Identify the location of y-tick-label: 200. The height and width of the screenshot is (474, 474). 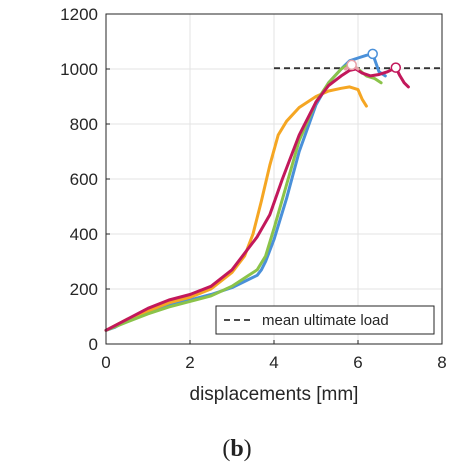
(84, 289).